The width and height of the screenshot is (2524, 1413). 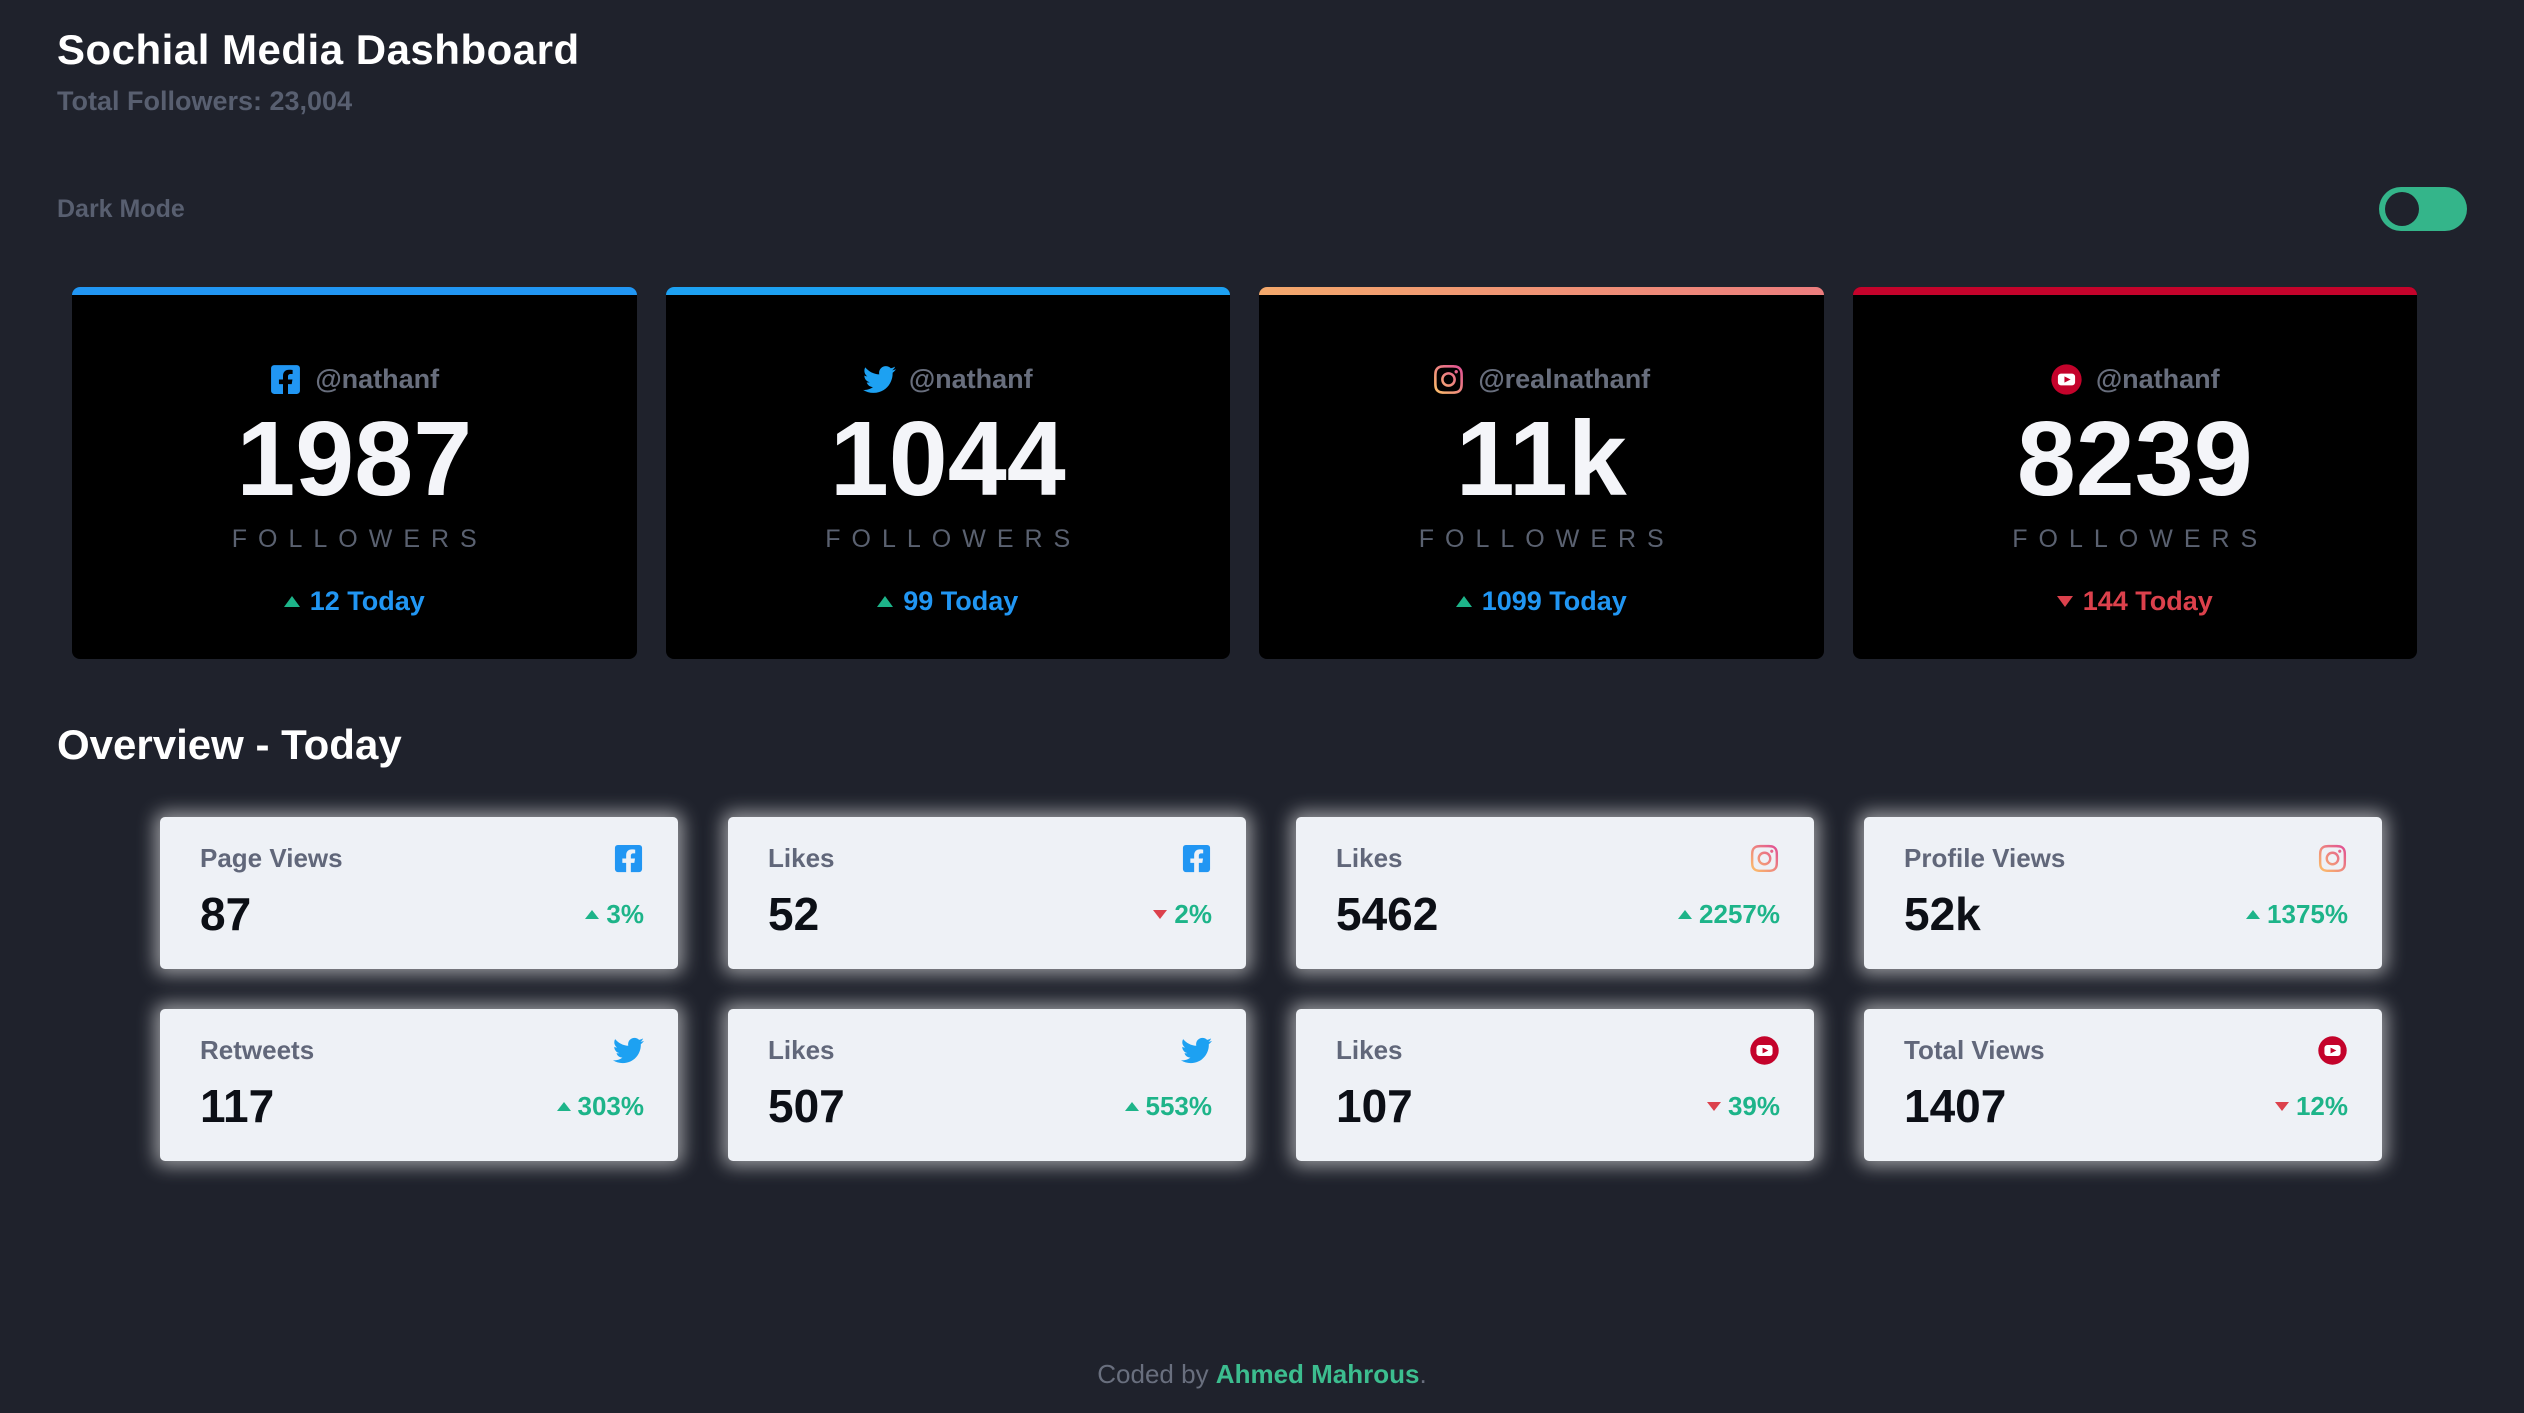 I want to click on change-text: 144 Today, so click(x=2147, y=601).